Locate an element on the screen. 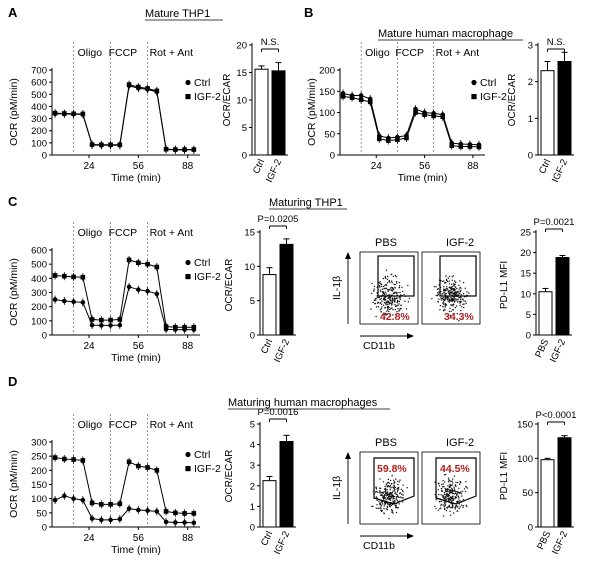 This screenshot has height=570, width=600. y-tick-label: 0 is located at coordinates (44, 336).